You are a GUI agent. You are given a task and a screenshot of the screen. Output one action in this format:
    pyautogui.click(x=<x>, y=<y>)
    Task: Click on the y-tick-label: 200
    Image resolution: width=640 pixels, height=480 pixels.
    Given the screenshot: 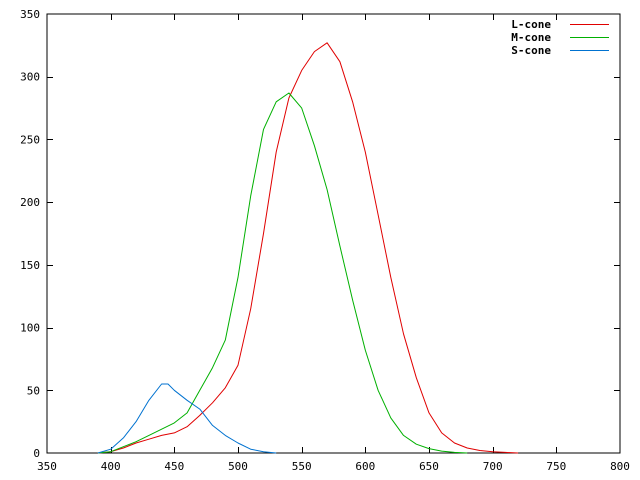 What is the action you would take?
    pyautogui.click(x=30, y=202)
    